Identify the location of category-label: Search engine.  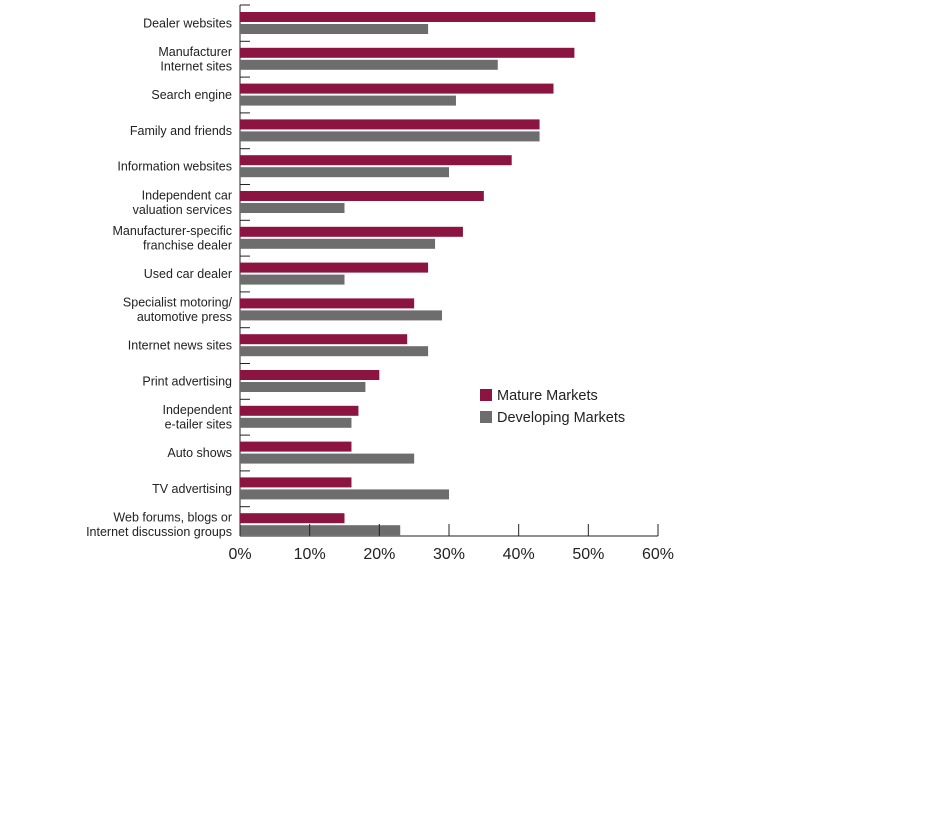
(191, 95).